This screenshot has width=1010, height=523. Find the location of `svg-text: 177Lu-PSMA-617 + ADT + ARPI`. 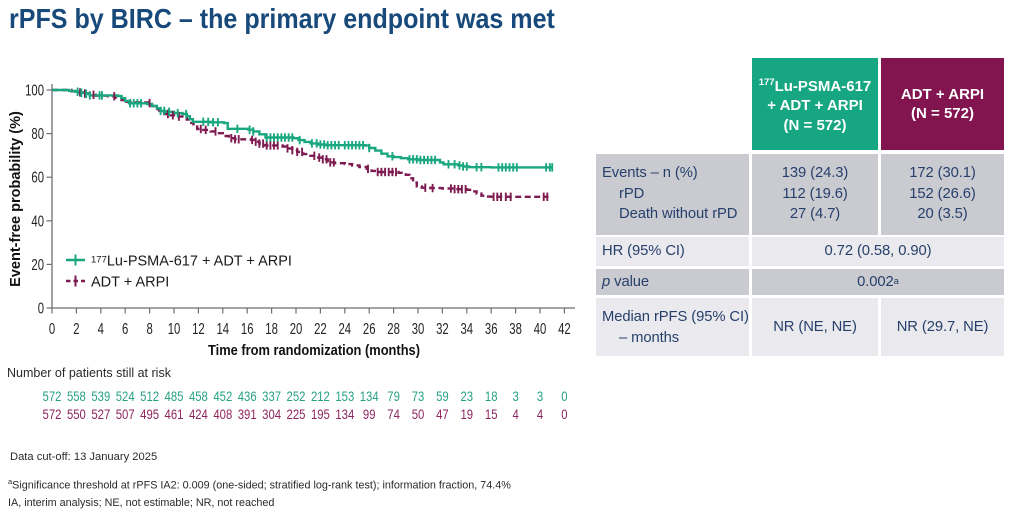

svg-text: 177Lu-PSMA-617 + ADT + ARPI is located at coordinates (191, 262).